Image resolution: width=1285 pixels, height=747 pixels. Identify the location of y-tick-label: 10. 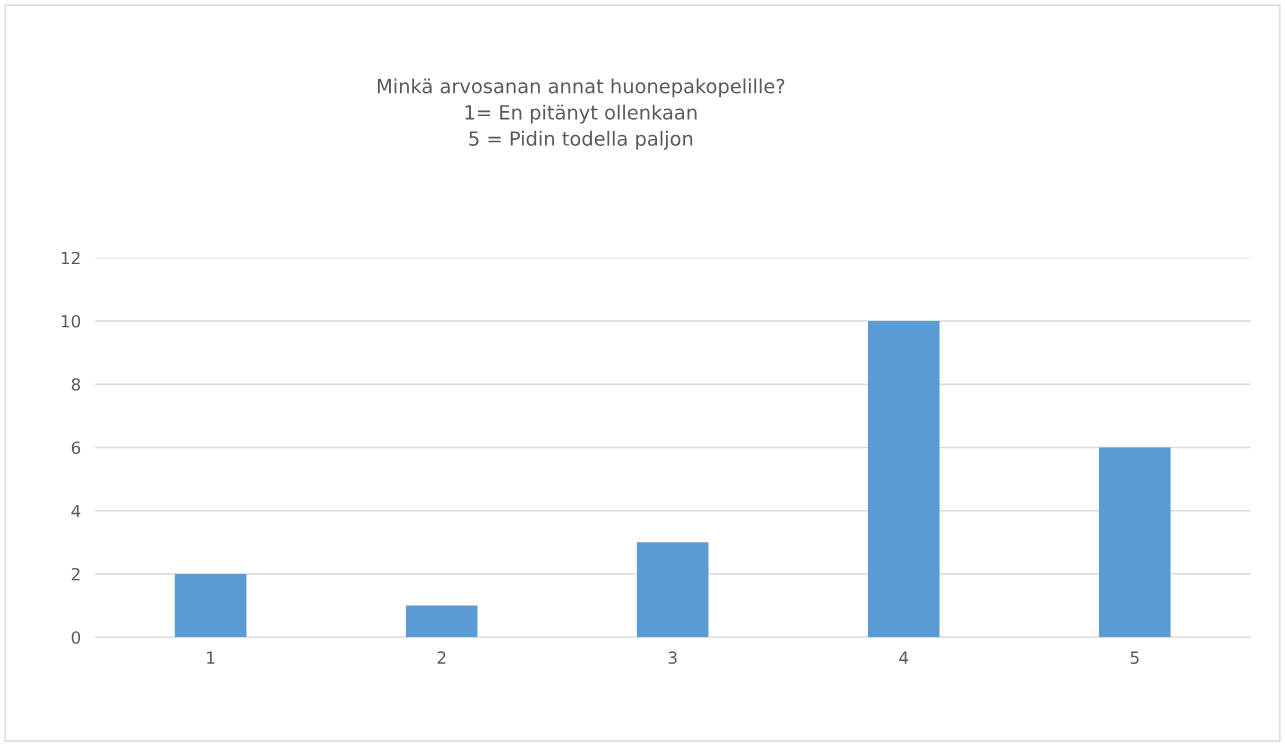
(71, 321).